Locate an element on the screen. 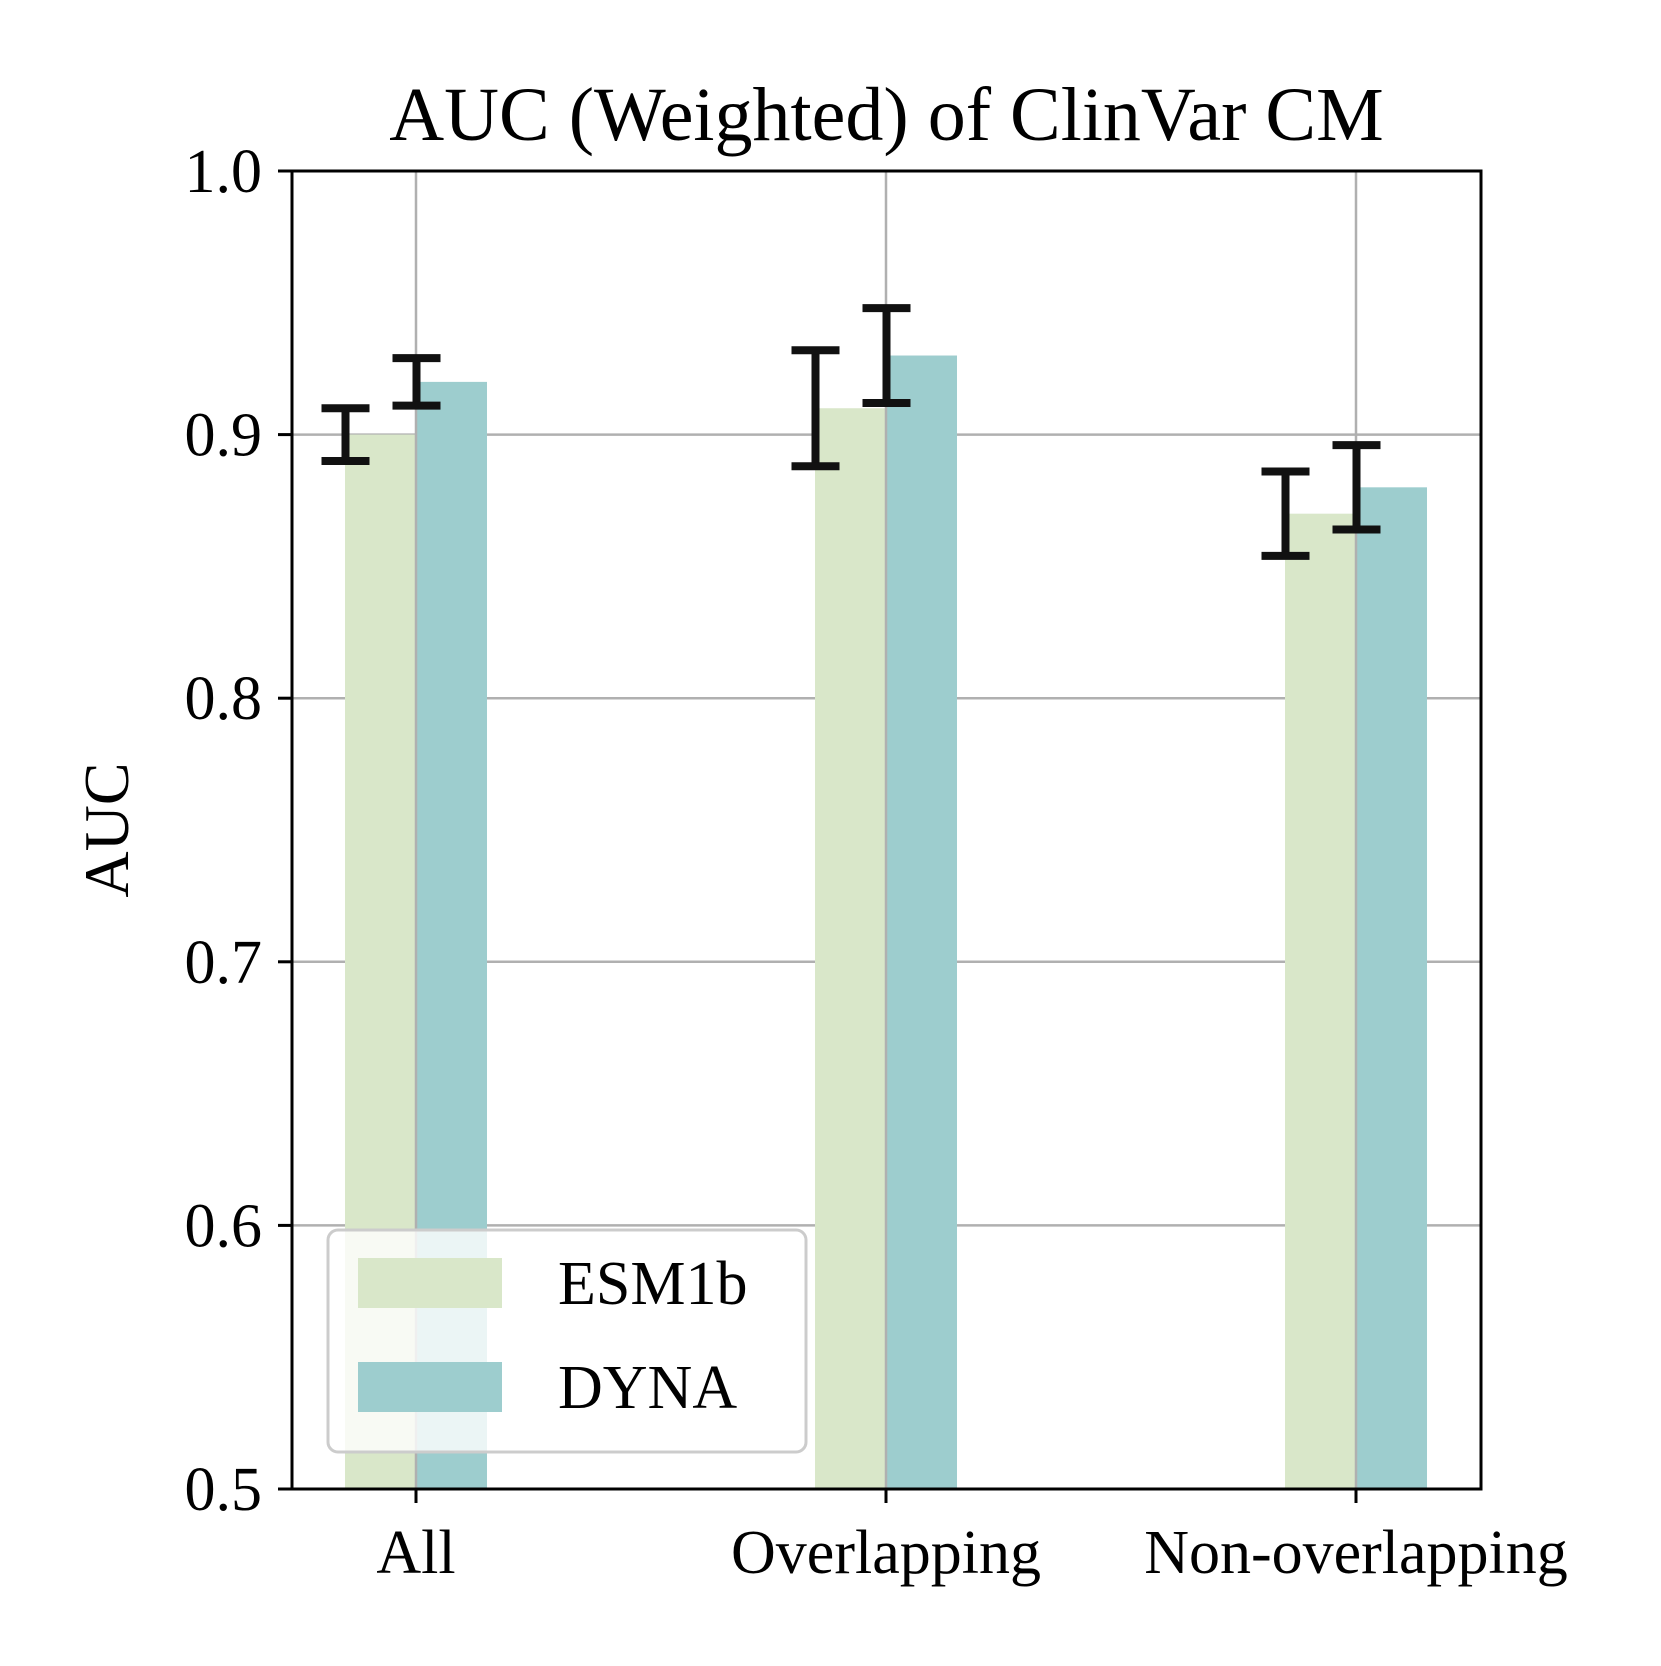 Image resolution: width=1661 pixels, height=1666 pixels. bar-dyna-non-overlapping is located at coordinates (1391, 988).